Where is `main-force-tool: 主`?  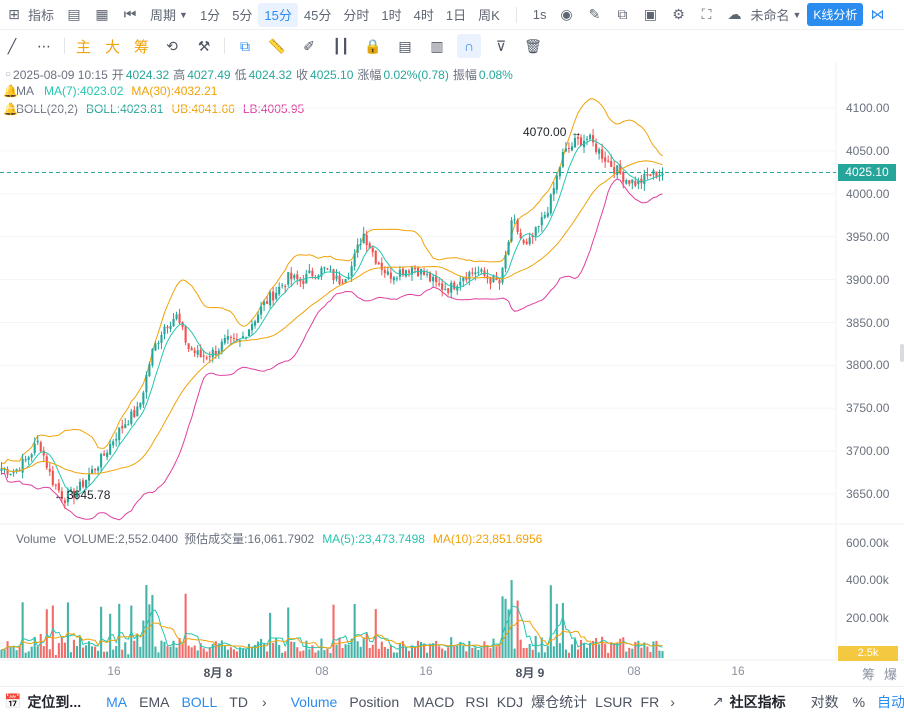
main-force-tool: 主 is located at coordinates (84, 46).